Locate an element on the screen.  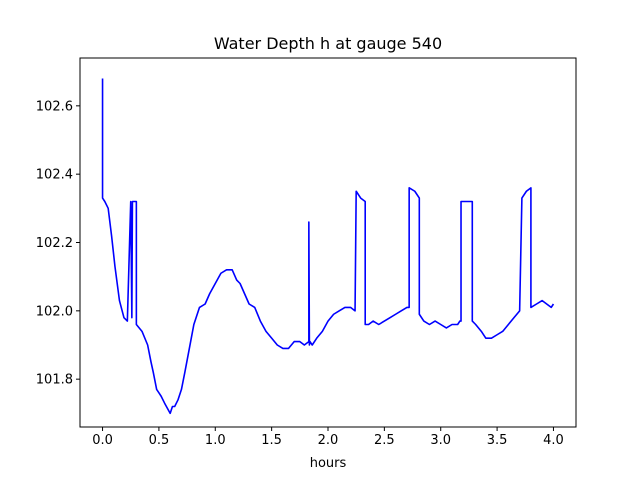
y-tick-label: 102.6 is located at coordinates (54, 106).